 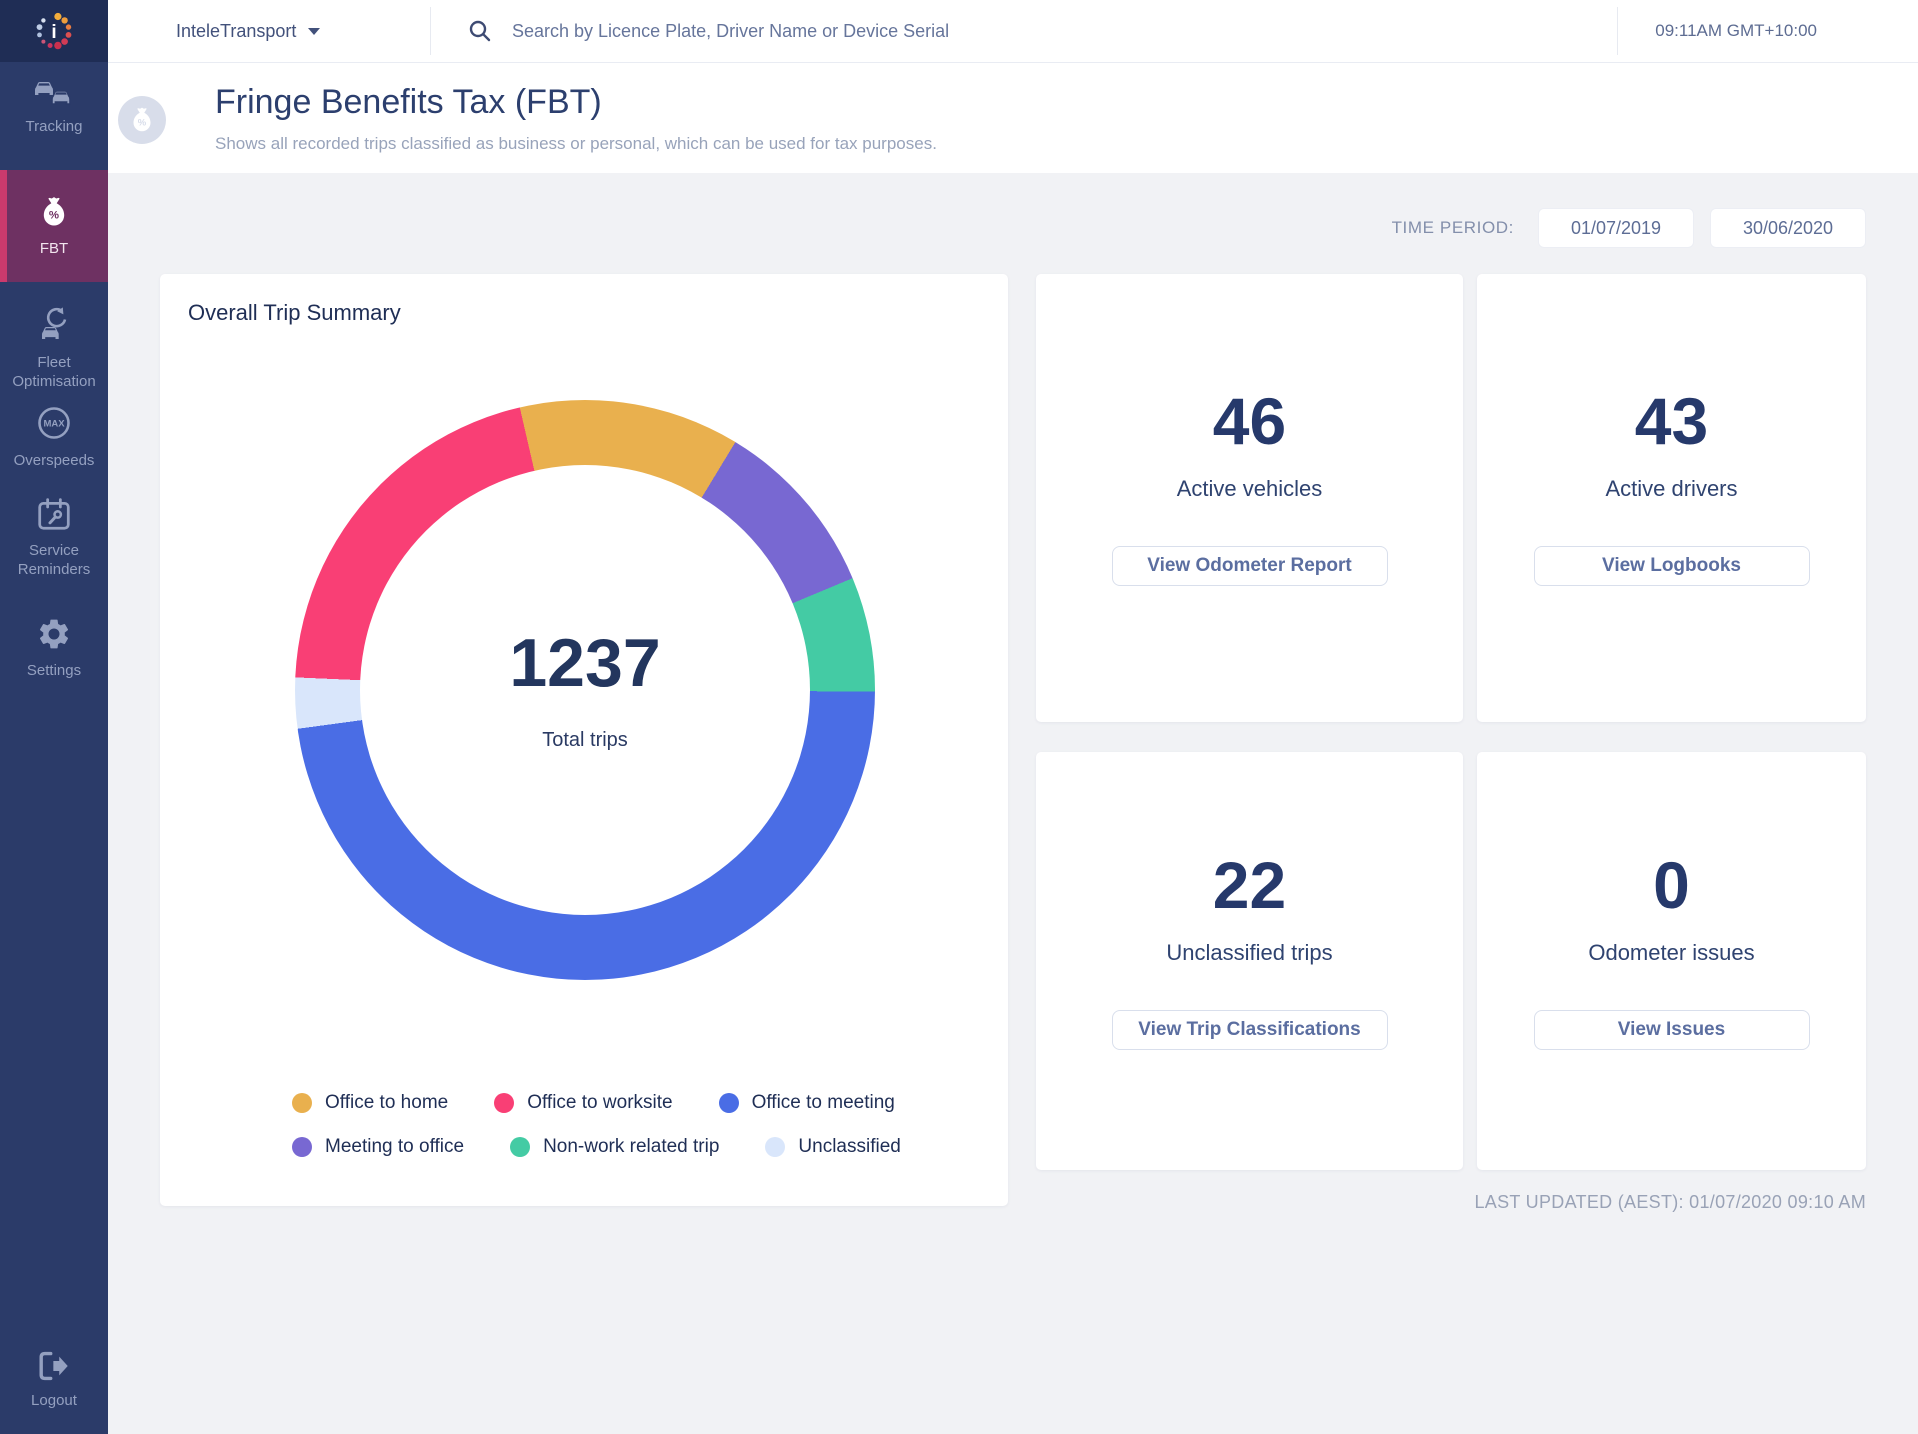 I want to click on active-drivers-label: Active drivers, so click(x=1671, y=488).